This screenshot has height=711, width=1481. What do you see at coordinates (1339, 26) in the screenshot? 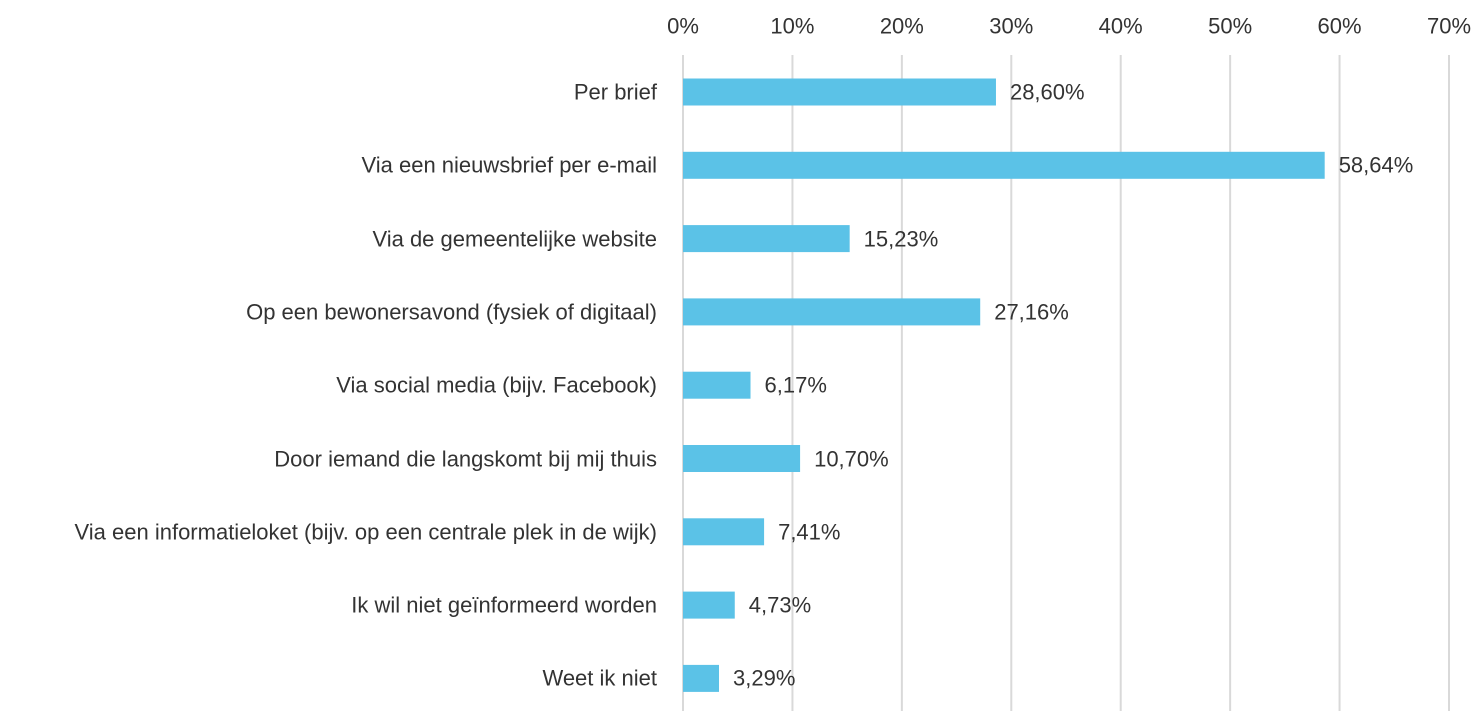
I see `x-tick-label: 60%` at bounding box center [1339, 26].